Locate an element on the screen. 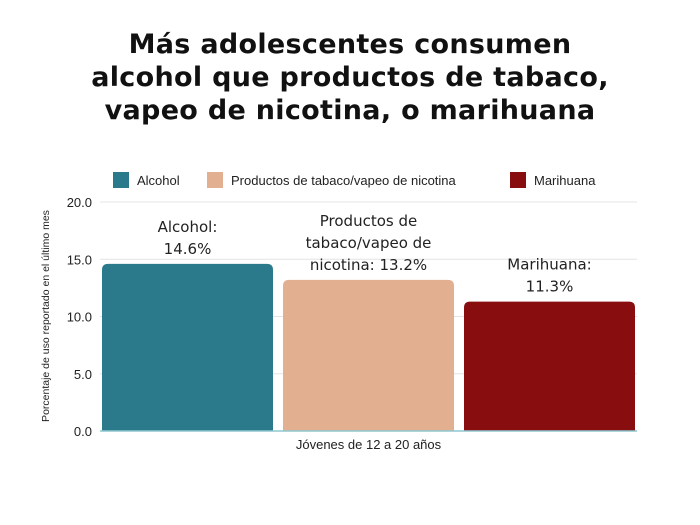  title-line: Más adolescentes consumen is located at coordinates (350, 44).